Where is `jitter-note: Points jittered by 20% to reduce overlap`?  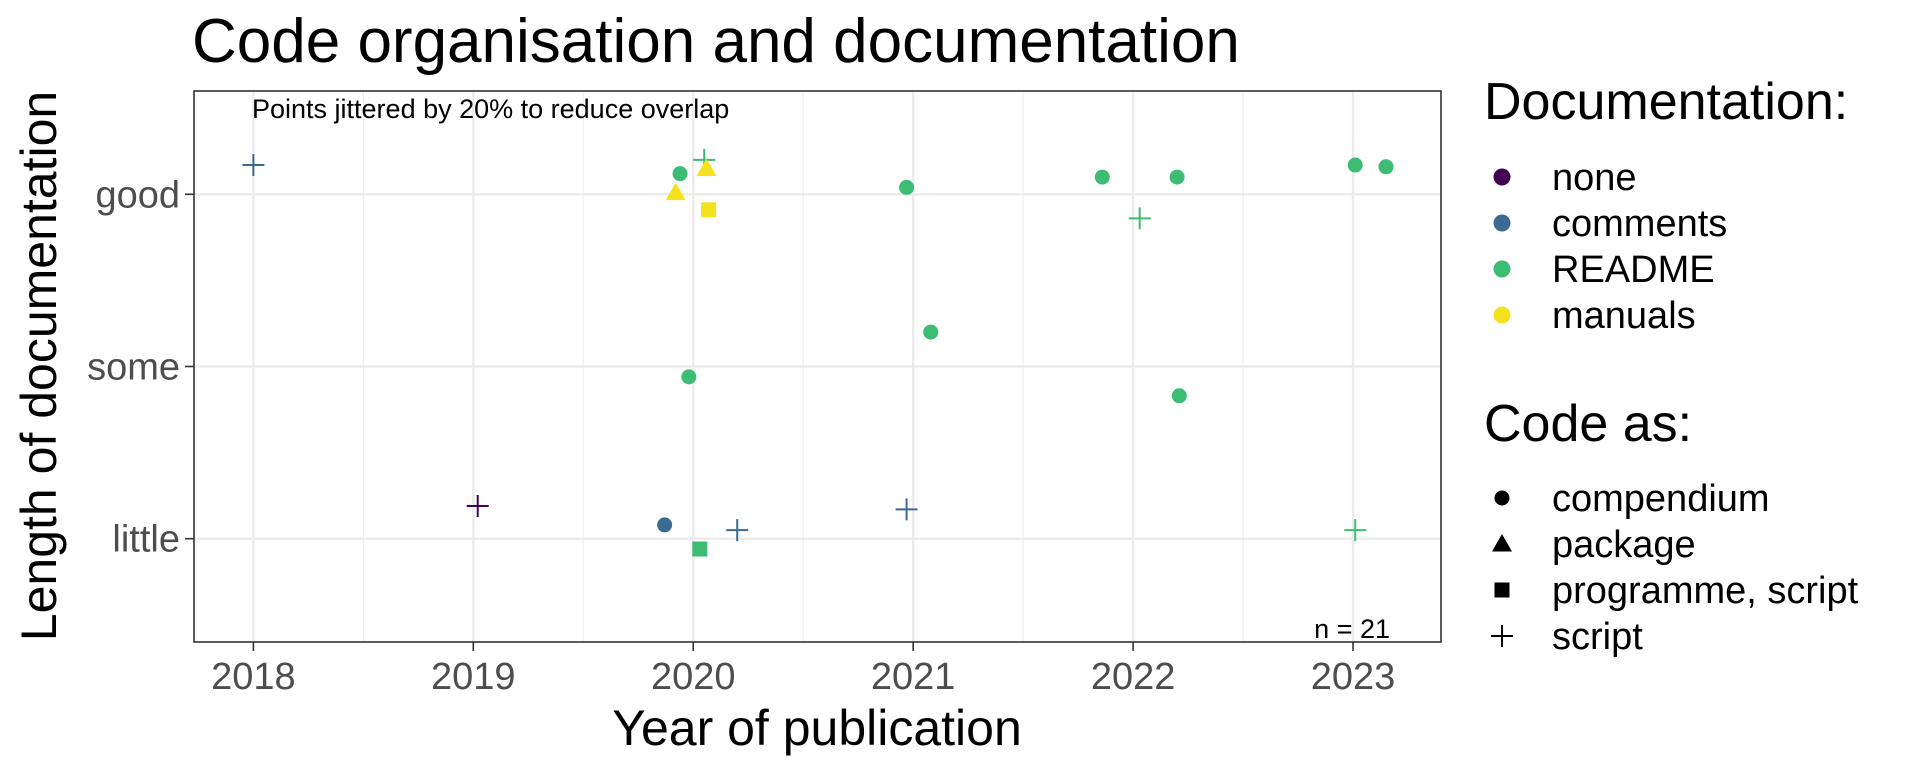
jitter-note: Points jittered by 20% to reduce overlap is located at coordinates (490, 109).